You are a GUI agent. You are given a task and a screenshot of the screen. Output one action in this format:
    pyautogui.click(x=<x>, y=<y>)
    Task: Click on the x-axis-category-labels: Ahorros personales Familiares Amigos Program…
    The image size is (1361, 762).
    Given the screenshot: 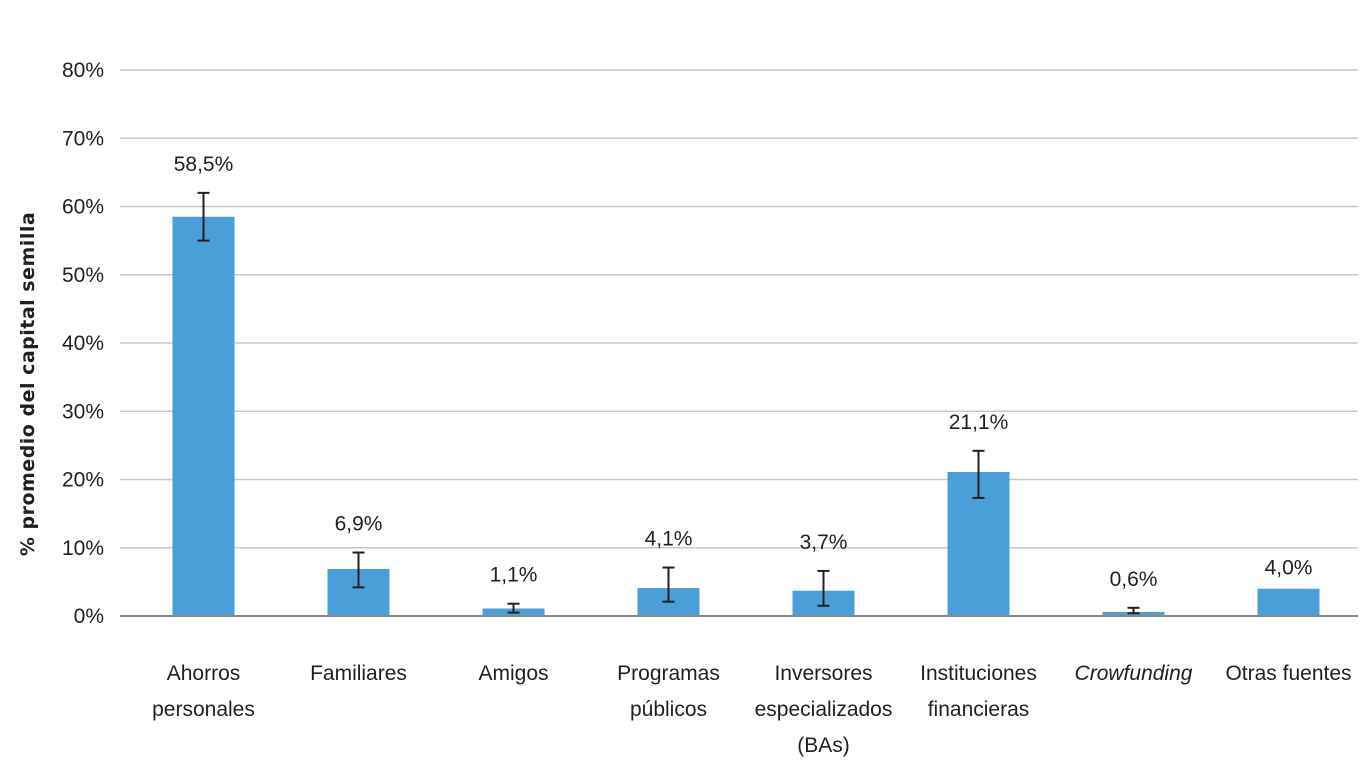 What is the action you would take?
    pyautogui.click(x=751, y=709)
    